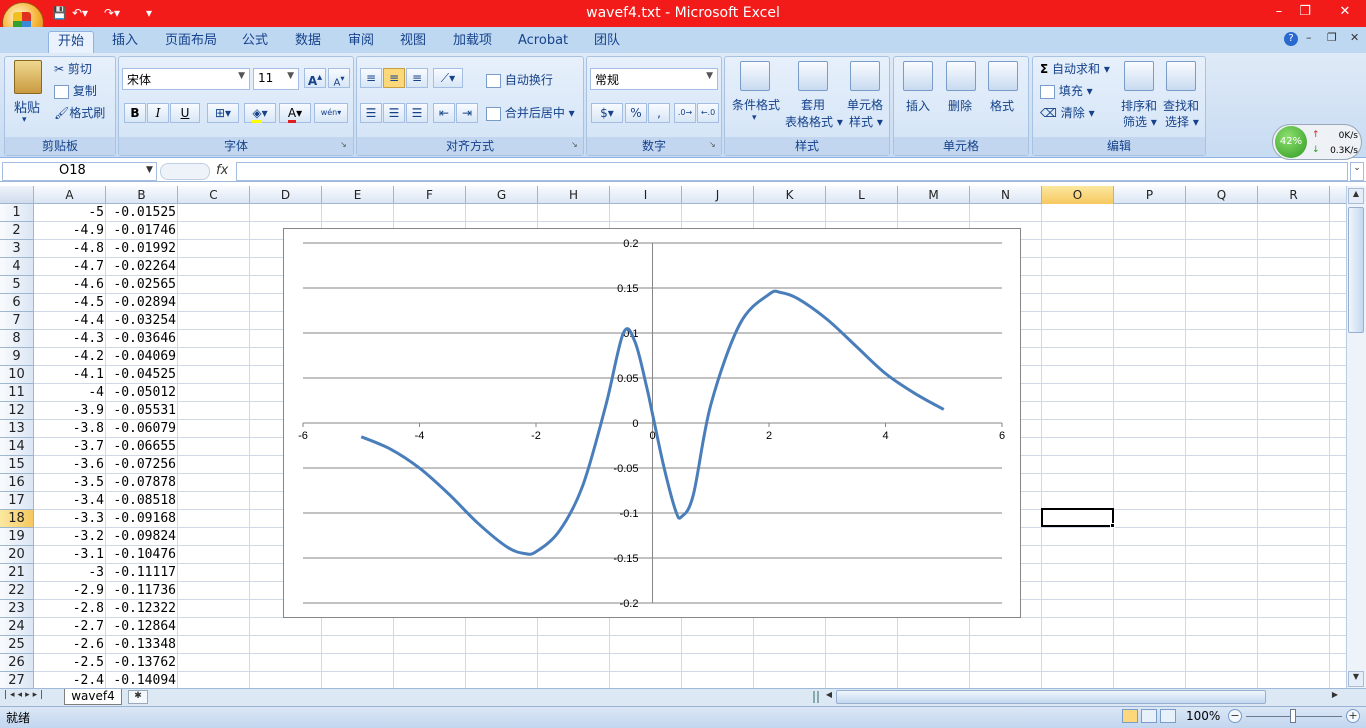 This screenshot has width=1366, height=728. I want to click on cell-b: -0.09824, so click(144, 536).